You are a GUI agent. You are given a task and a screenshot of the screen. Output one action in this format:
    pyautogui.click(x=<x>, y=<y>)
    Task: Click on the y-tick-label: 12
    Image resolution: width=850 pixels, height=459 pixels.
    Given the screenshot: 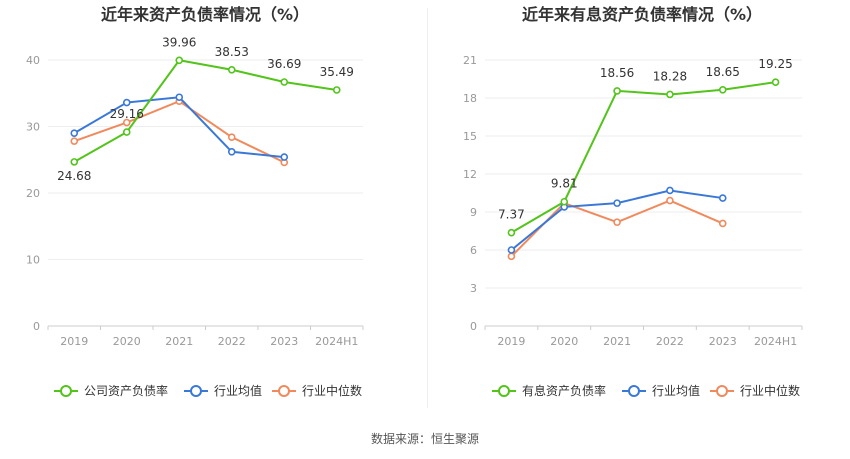 What is the action you would take?
    pyautogui.click(x=470, y=174)
    